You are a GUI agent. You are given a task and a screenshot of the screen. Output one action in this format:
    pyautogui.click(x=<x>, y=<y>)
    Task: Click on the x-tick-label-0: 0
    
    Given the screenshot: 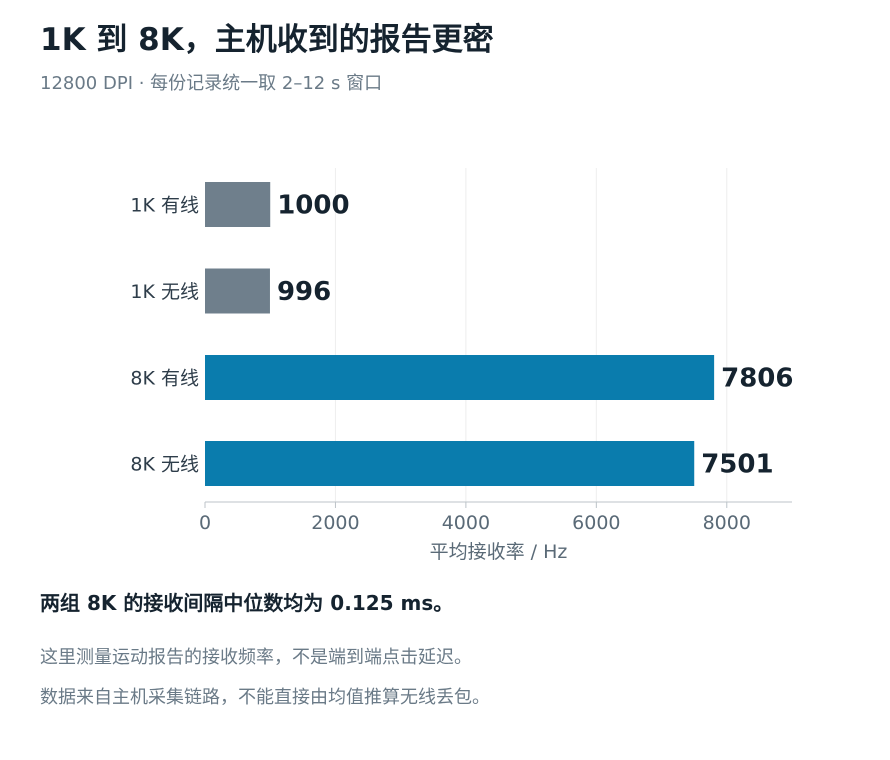 What is the action you would take?
    pyautogui.click(x=205, y=523)
    